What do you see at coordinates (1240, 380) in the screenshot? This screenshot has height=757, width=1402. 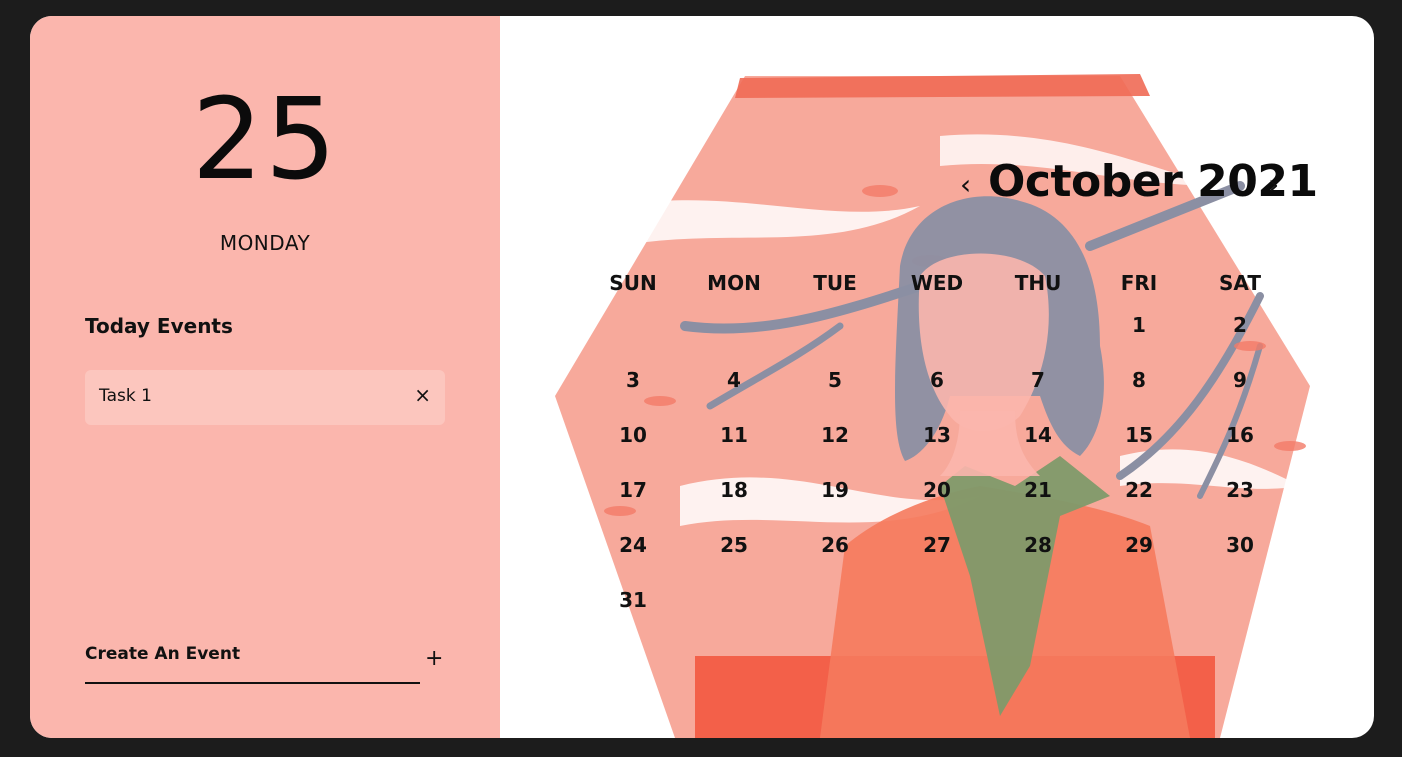 I see `day-cell: 9` at bounding box center [1240, 380].